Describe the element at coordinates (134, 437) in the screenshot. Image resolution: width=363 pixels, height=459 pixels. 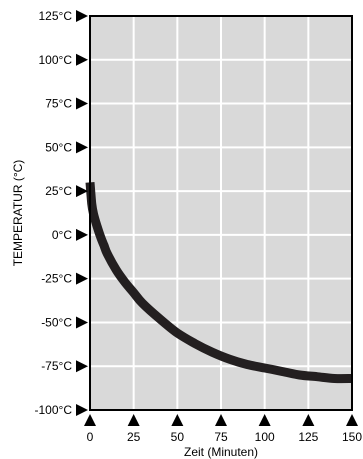
I see `x-tick-label: 25` at that location.